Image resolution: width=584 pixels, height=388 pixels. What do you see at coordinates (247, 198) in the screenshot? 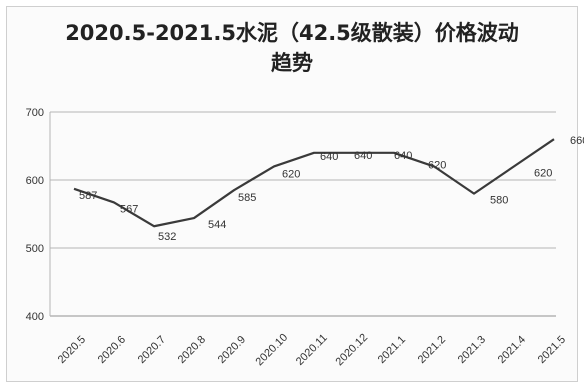
I see `data-label: 585` at bounding box center [247, 198].